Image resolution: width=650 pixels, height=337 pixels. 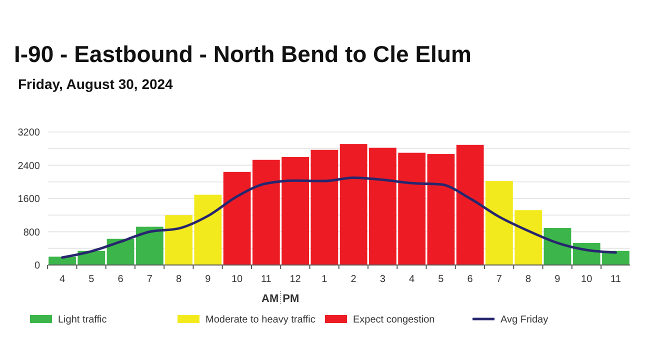 I want to click on y-tick-label: 0, so click(x=37, y=266).